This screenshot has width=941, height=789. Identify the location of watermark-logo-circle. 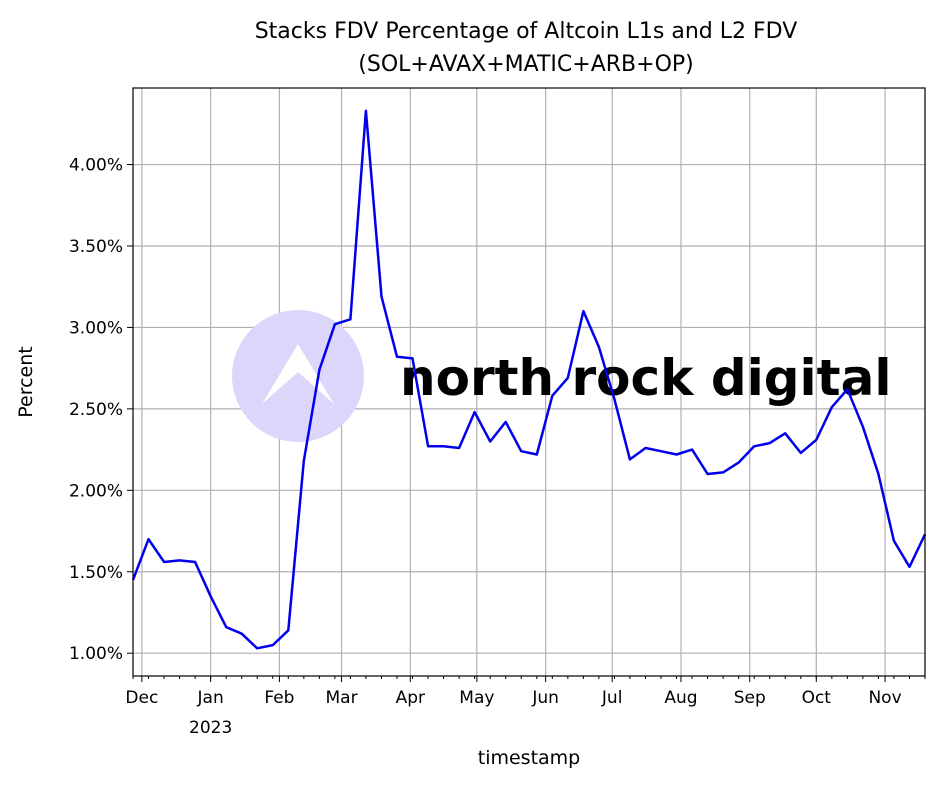
(298, 376).